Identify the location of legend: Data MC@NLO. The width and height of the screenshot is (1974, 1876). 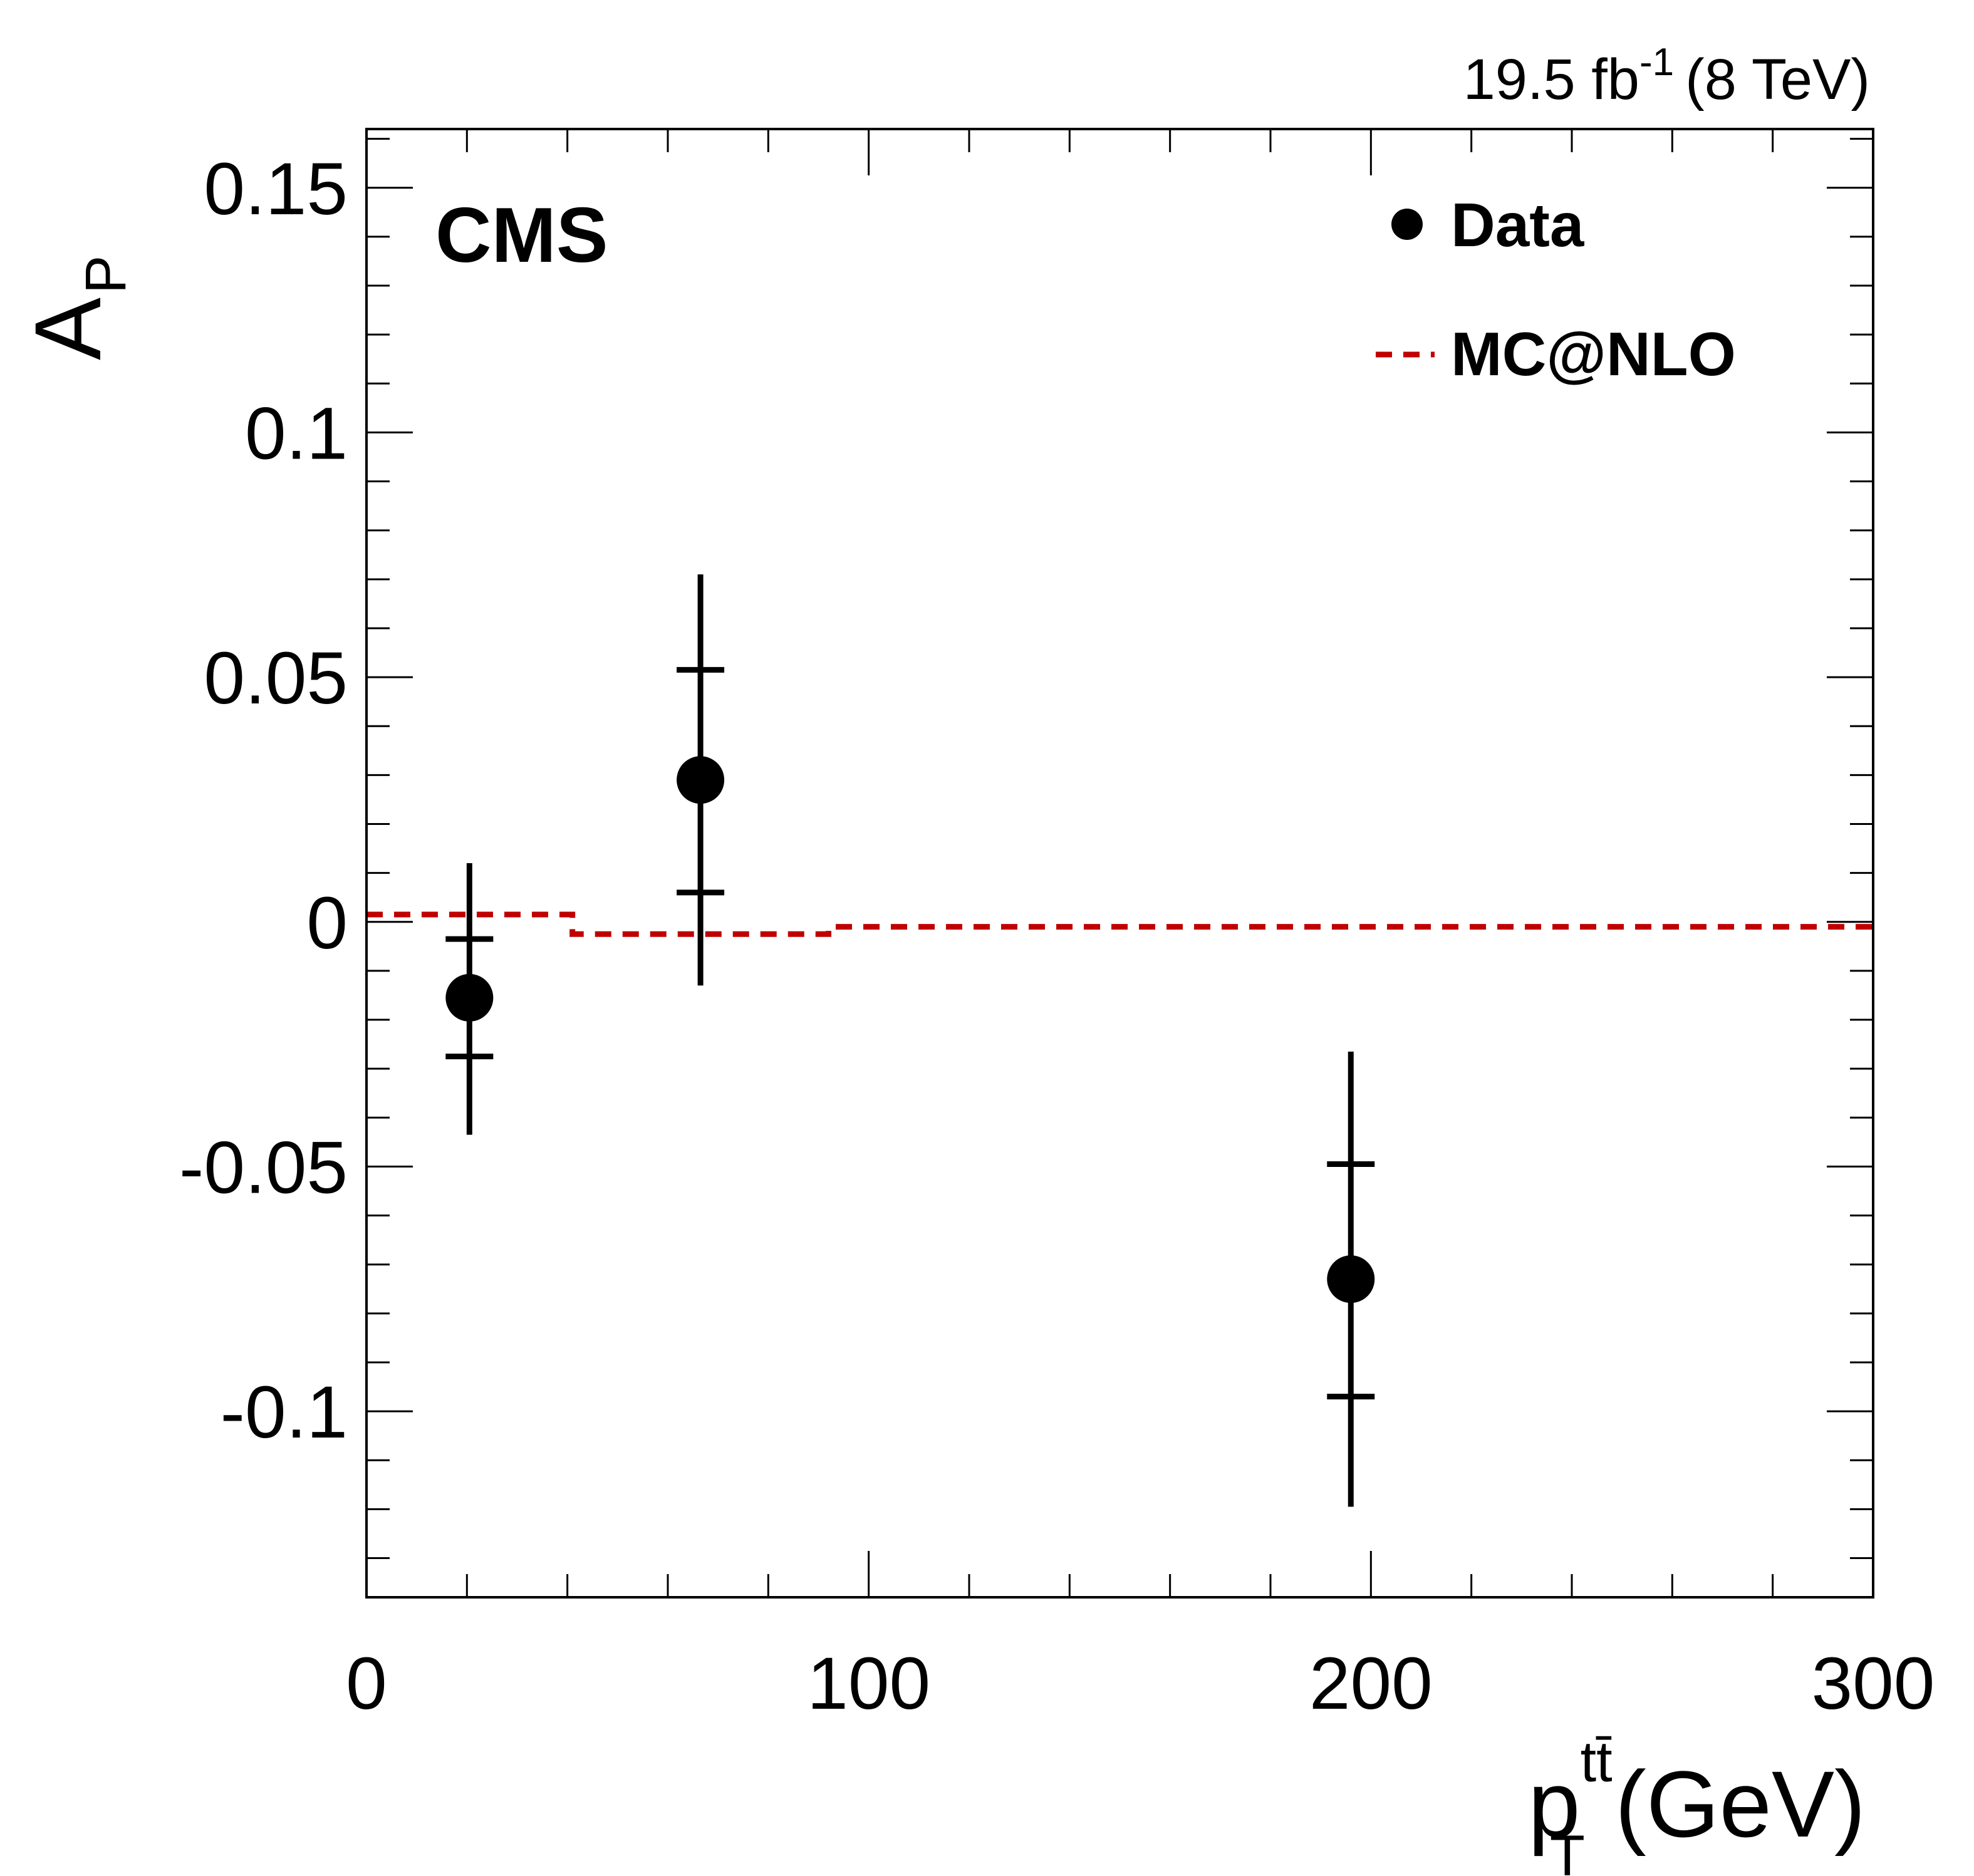
(1556, 289).